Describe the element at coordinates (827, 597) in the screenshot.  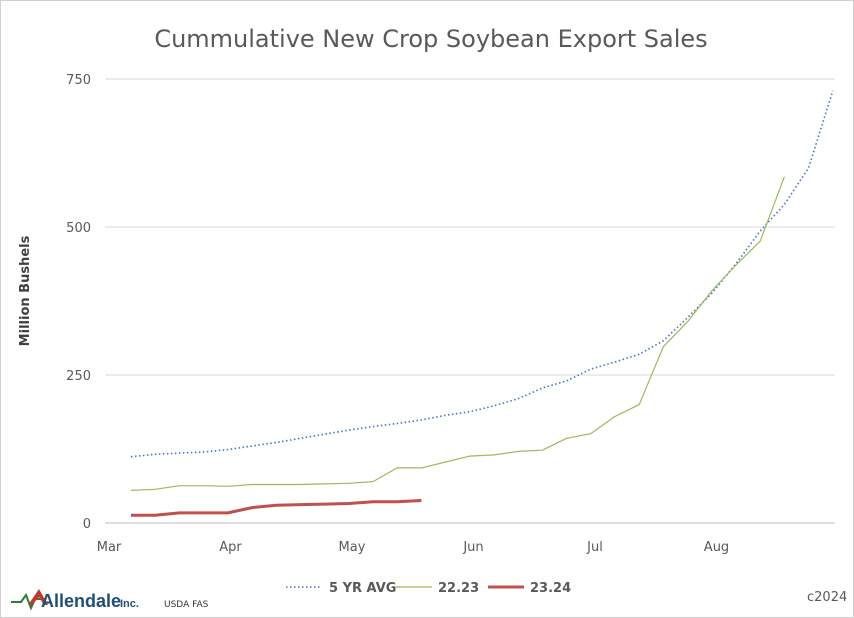
I see `copyright-label: c2024` at that location.